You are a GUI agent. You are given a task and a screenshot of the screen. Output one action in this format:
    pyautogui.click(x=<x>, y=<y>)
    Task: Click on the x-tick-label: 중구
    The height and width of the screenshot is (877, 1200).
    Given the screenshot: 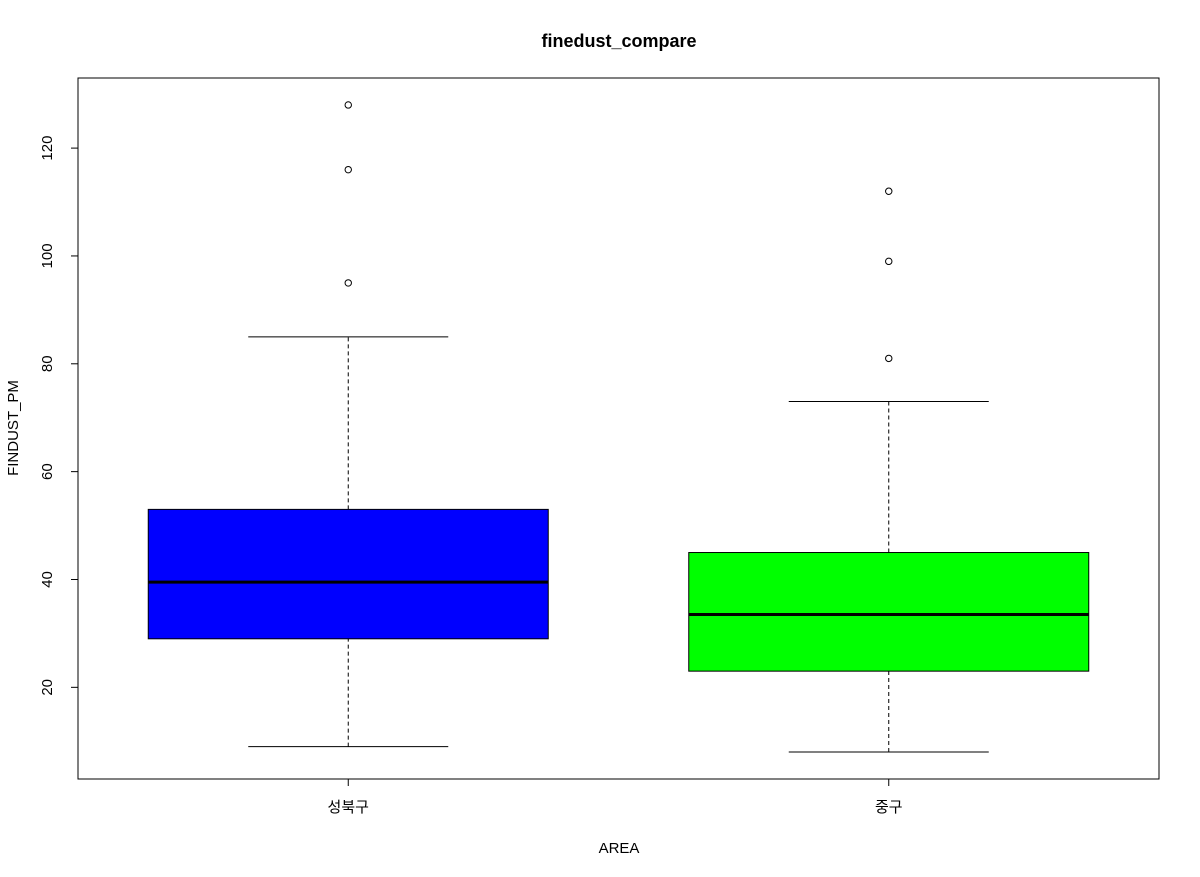 What is the action you would take?
    pyautogui.click(x=889, y=807)
    